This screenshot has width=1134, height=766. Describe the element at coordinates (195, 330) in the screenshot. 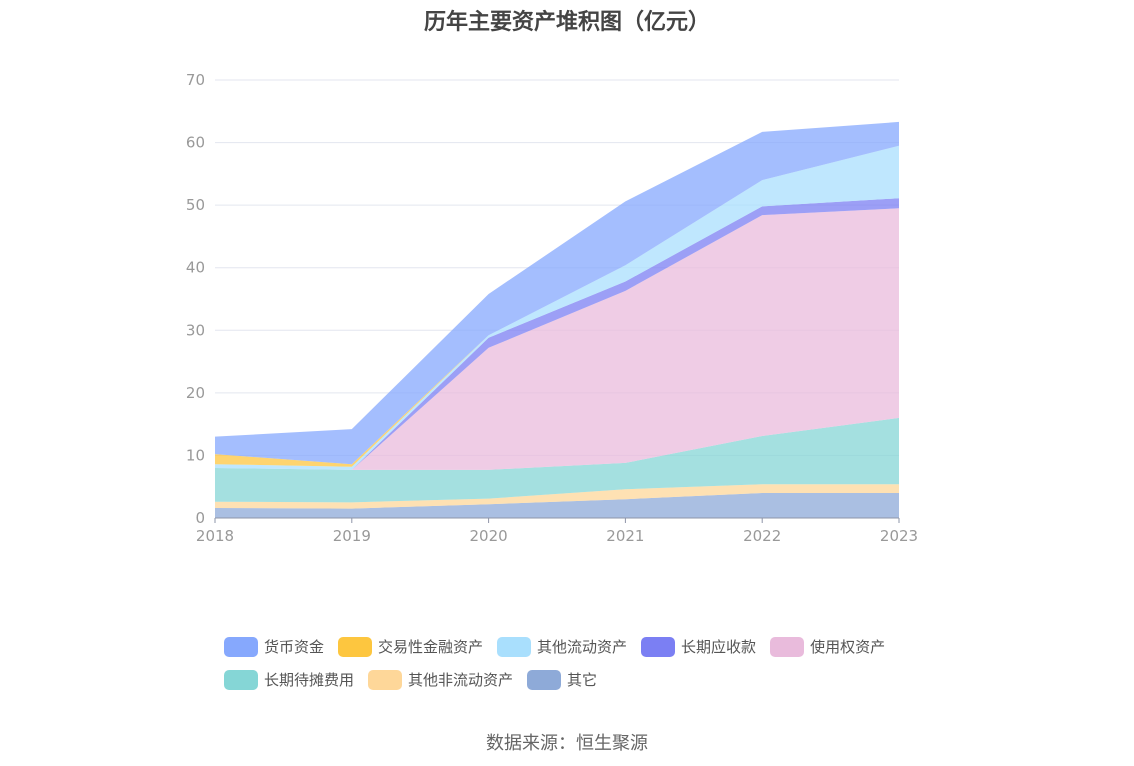

I see `y-tick-label: 30` at that location.